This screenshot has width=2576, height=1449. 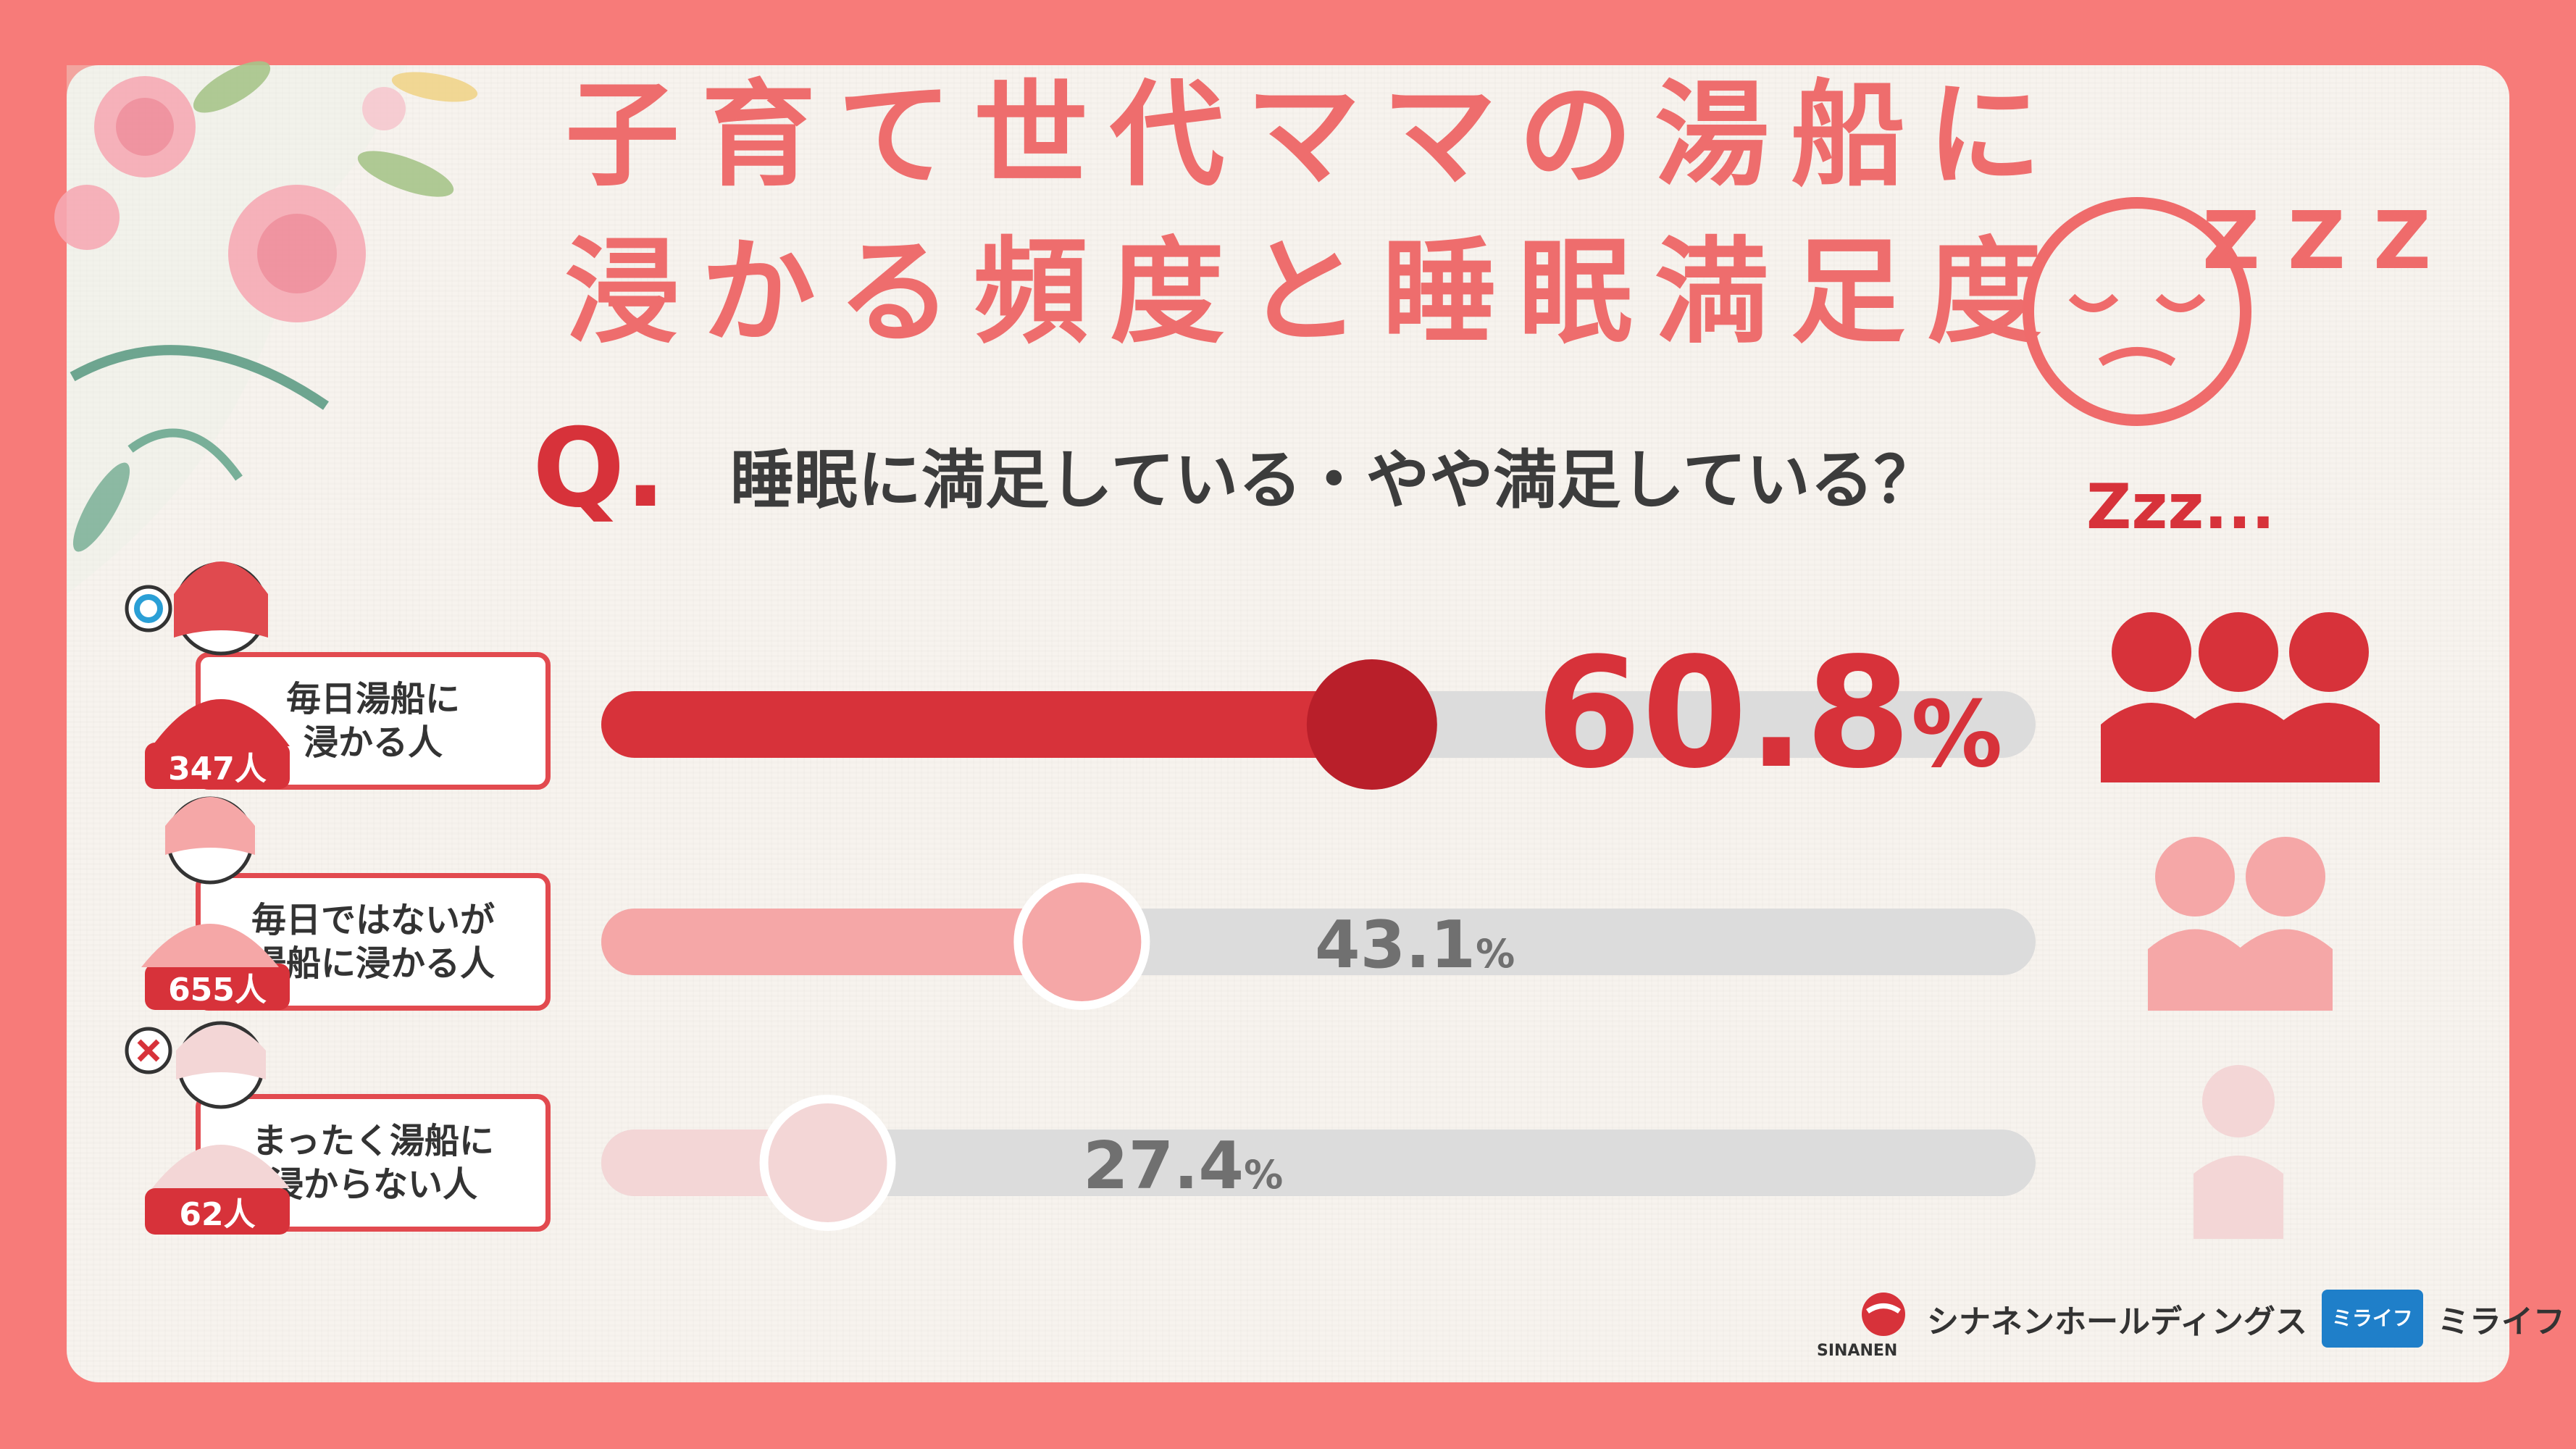 What do you see at coordinates (2238, 1152) in the screenshot?
I see `people-group-3-icon` at bounding box center [2238, 1152].